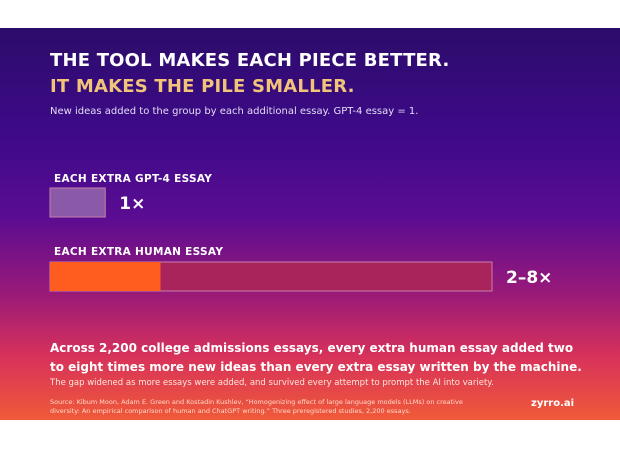  I want to click on title-line-1: THE TOOL MAKES EACH PIECE BETTER., so click(250, 60).